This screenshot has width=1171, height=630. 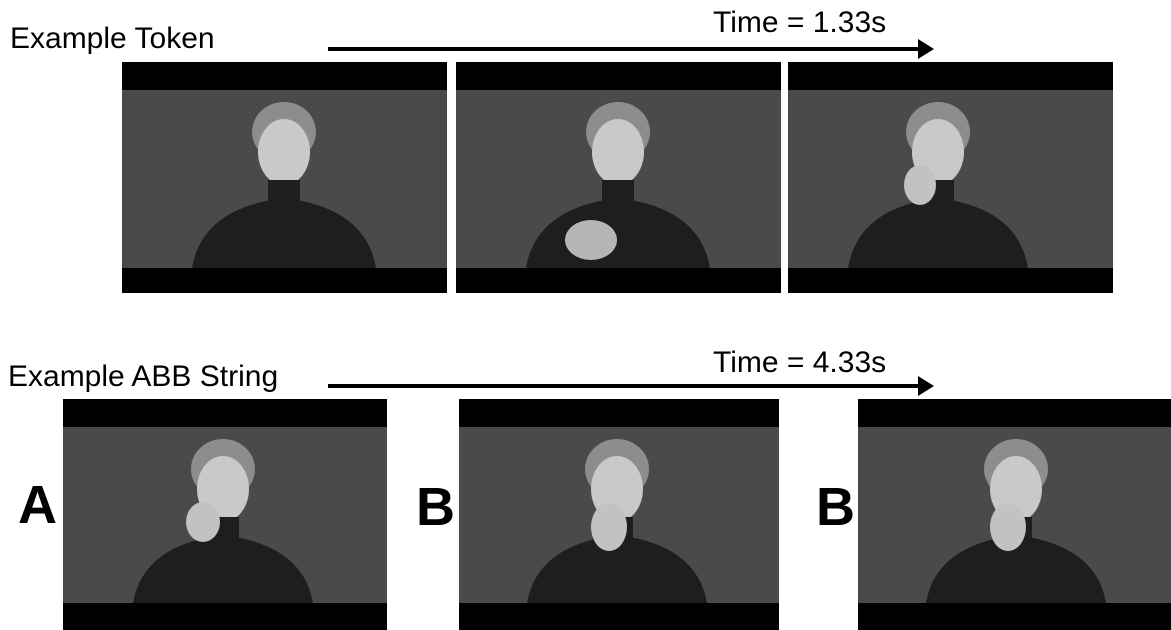 What do you see at coordinates (800, 362) in the screenshot?
I see `time-label-abb: Time = 4.33s` at bounding box center [800, 362].